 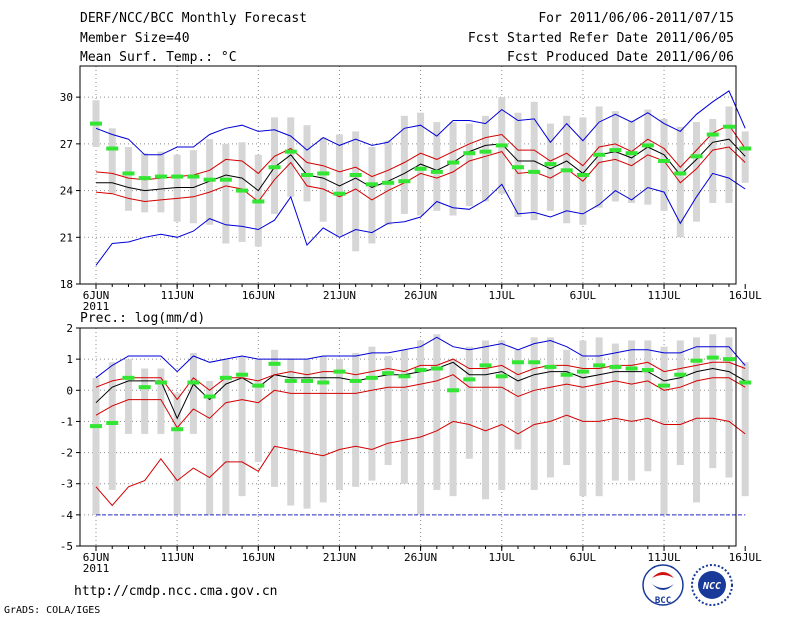 I want to click on y-tick-label: 1, so click(x=69, y=359).